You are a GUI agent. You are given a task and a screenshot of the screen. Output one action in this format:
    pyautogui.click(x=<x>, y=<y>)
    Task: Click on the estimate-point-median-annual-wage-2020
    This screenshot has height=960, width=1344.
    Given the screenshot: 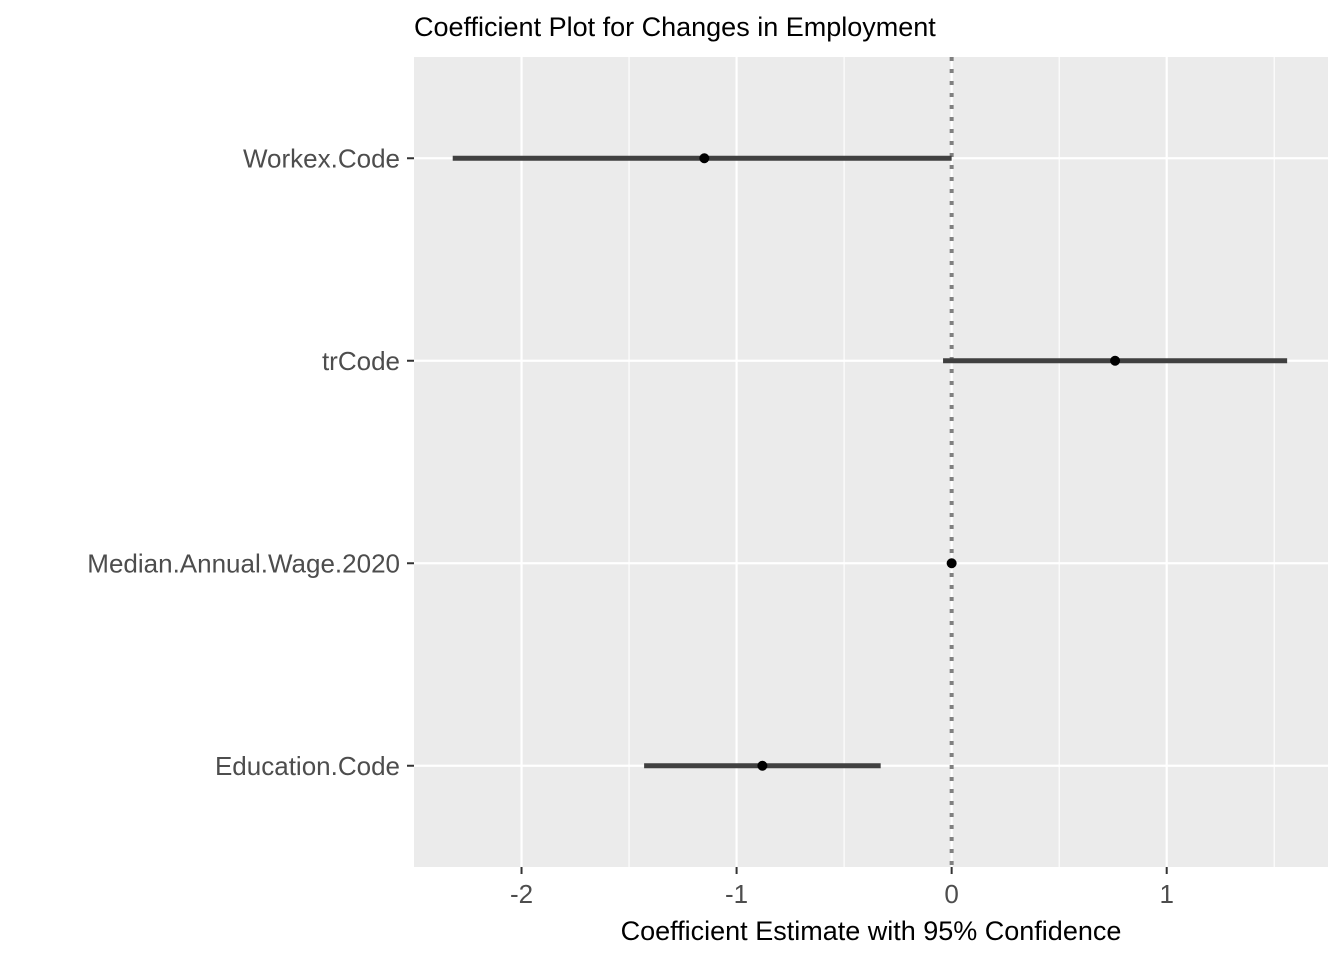 What is the action you would take?
    pyautogui.click(x=951, y=563)
    